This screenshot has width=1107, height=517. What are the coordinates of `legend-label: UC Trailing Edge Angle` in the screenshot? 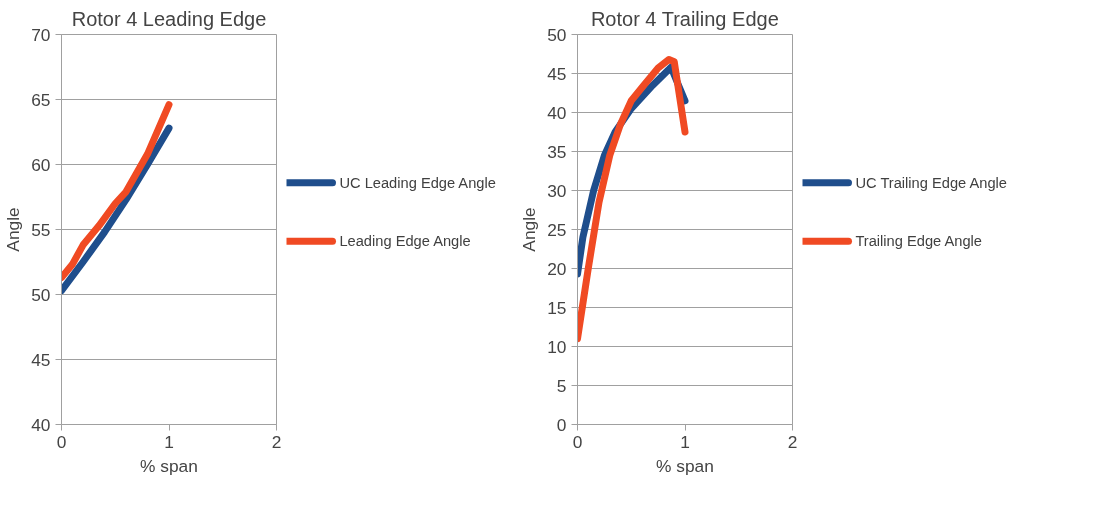 It's located at (931, 182).